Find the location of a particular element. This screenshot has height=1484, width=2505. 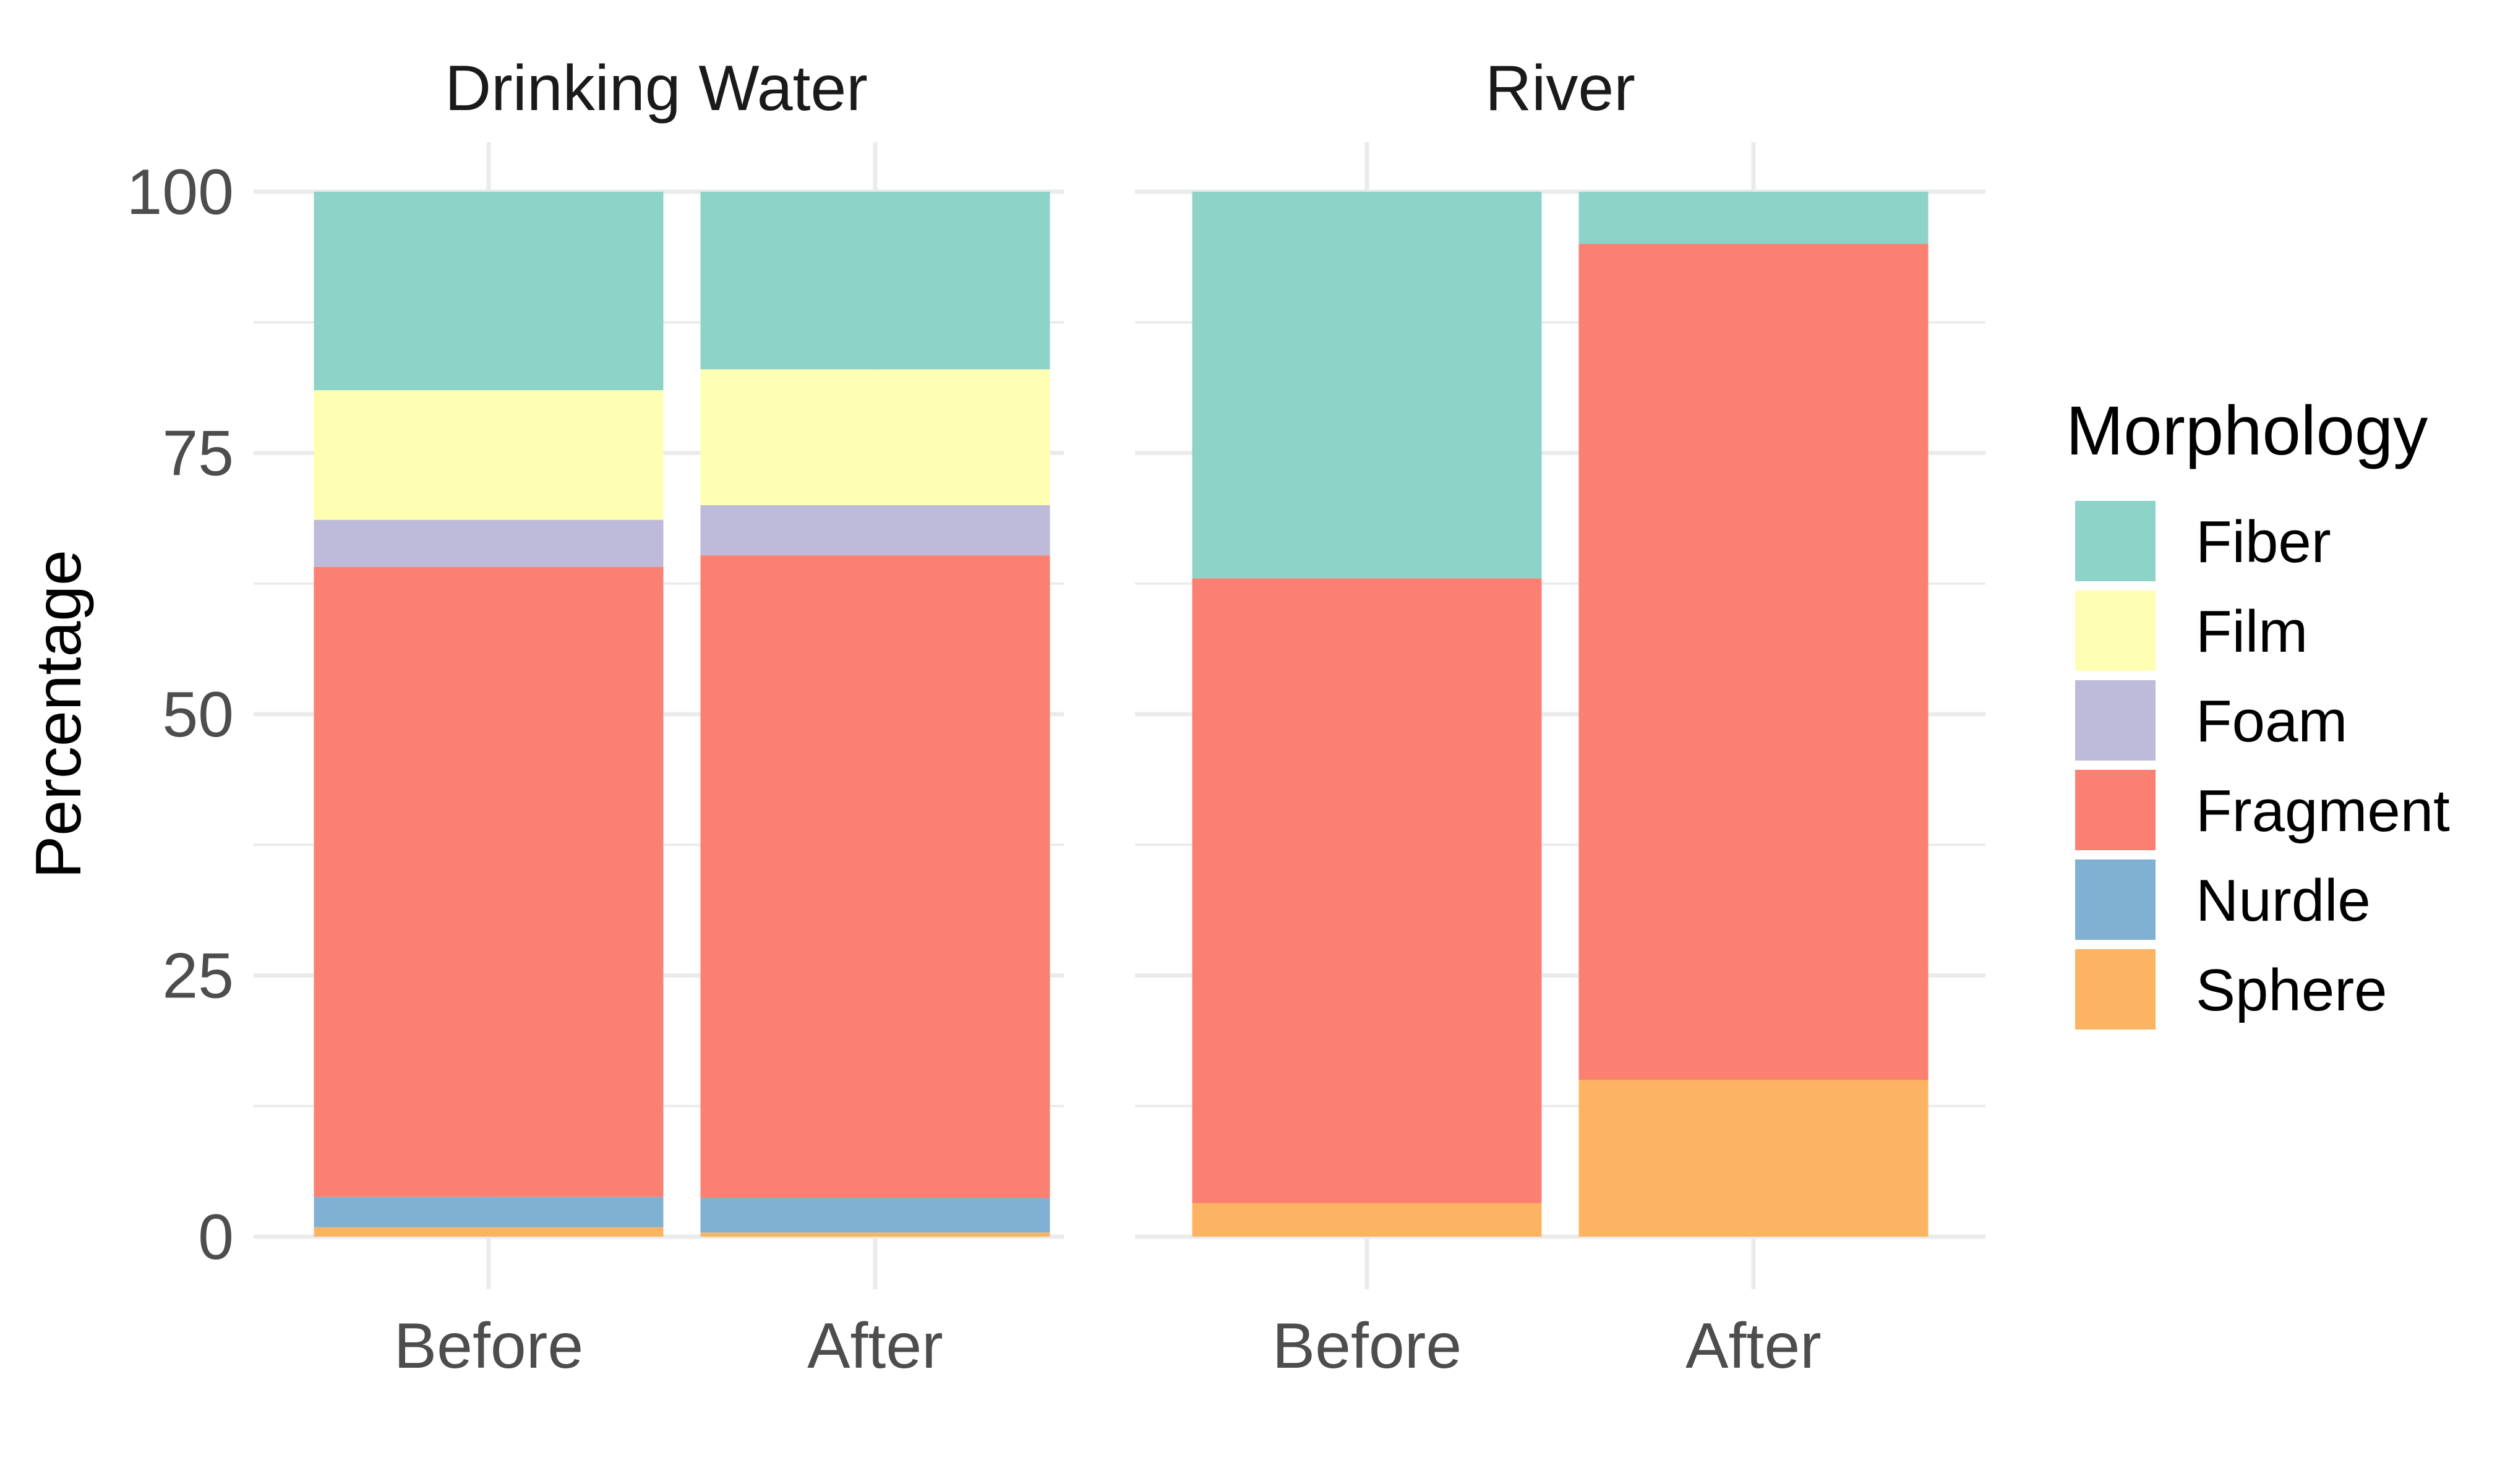

legend-item-film: Film is located at coordinates (2191, 631).